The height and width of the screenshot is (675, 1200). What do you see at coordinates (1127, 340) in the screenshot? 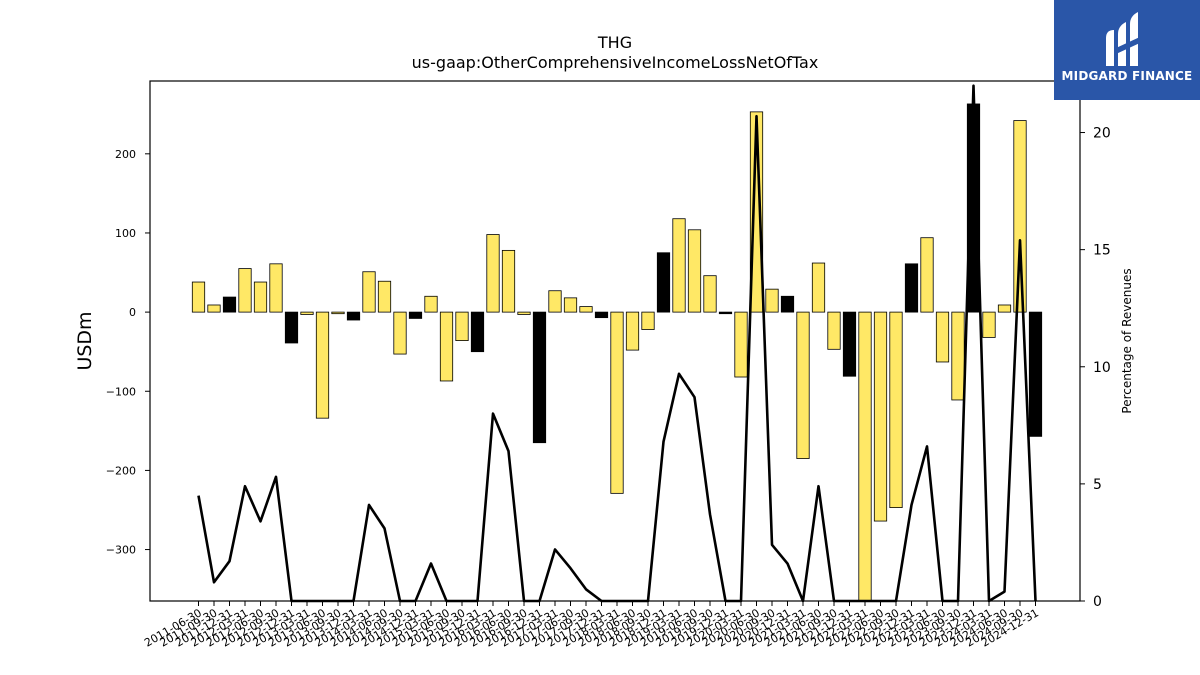
I see `y2-axis-label: Percentage of Revenues` at bounding box center [1127, 340].